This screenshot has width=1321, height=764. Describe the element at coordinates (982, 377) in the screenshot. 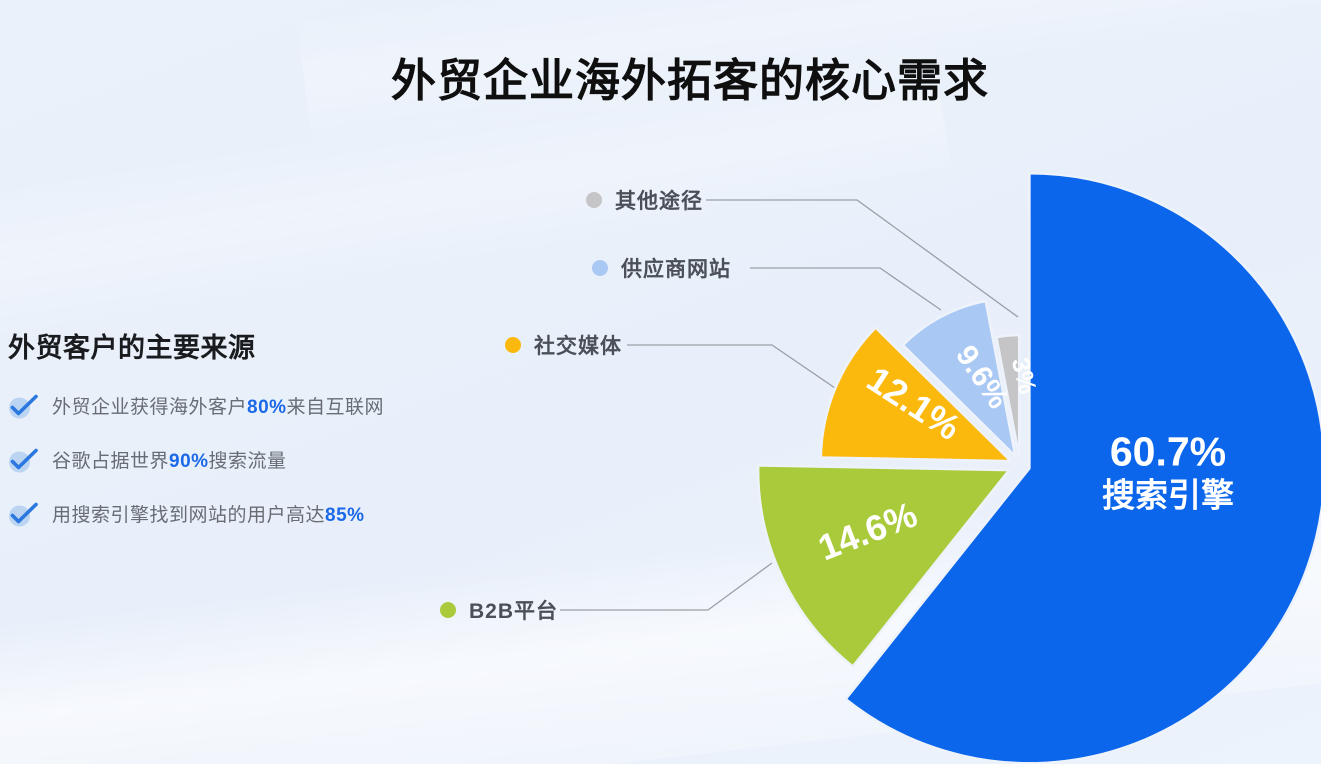

I see `pie-label-3: 9.6%` at that location.